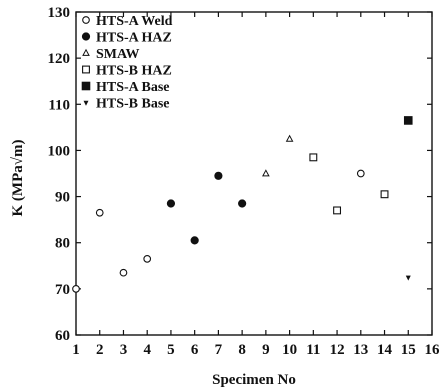 This screenshot has width=440, height=389. Describe the element at coordinates (385, 350) in the screenshot. I see `x-tick-label: 14` at that location.